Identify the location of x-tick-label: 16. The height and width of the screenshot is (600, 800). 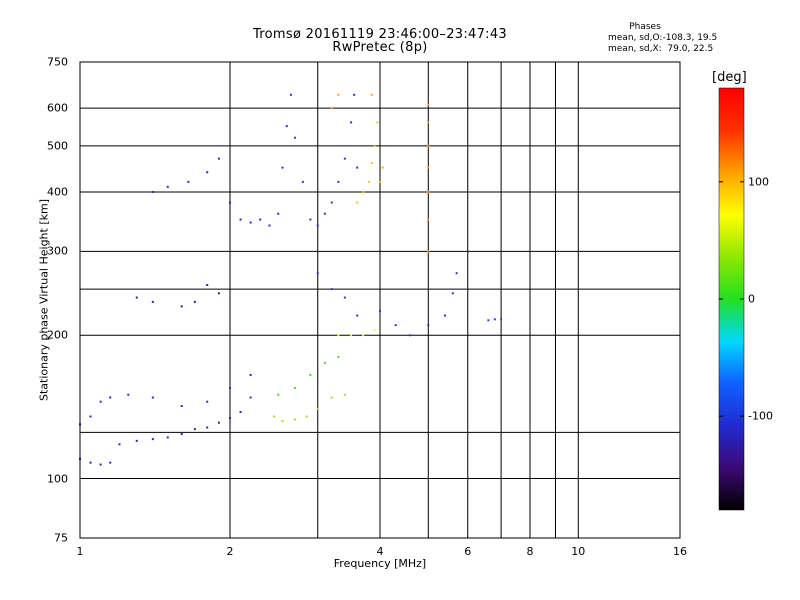
(680, 551).